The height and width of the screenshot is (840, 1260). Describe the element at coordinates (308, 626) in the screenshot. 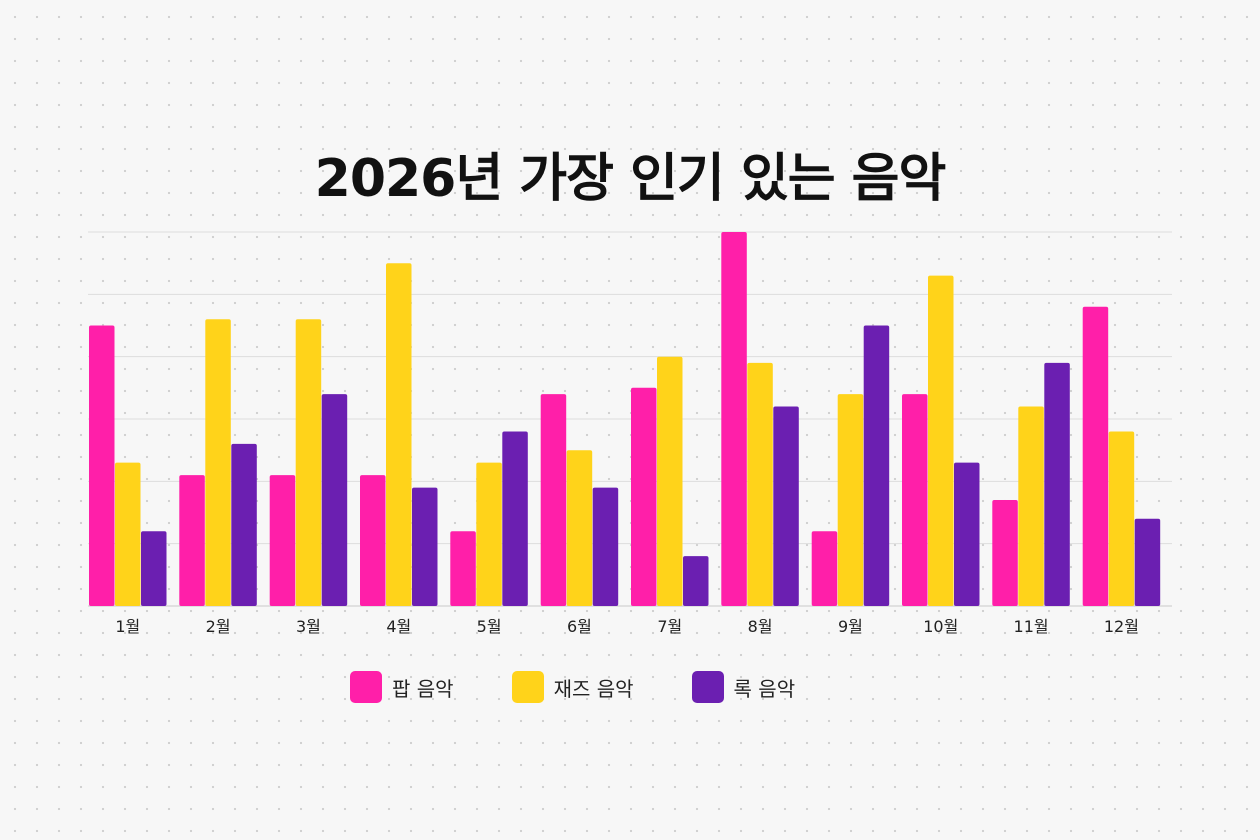

I see `x-tick-label: 3월` at that location.